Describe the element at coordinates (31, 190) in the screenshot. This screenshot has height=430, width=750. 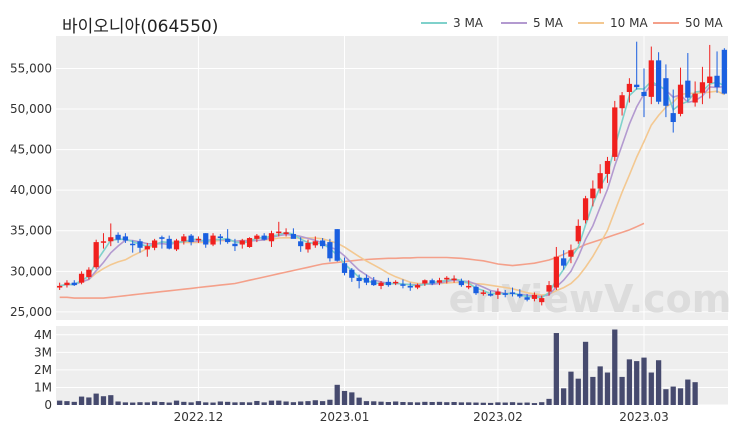
I see `price-tick-label: 40,000` at that location.